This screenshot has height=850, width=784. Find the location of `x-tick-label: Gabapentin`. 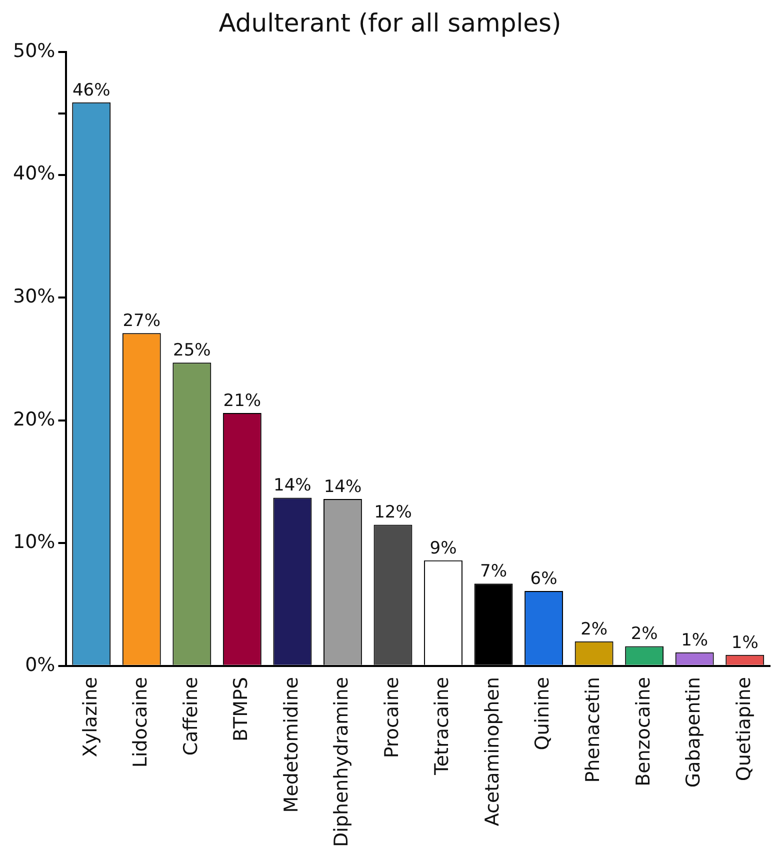

x-tick-label: Gabapentin is located at coordinates (693, 732).